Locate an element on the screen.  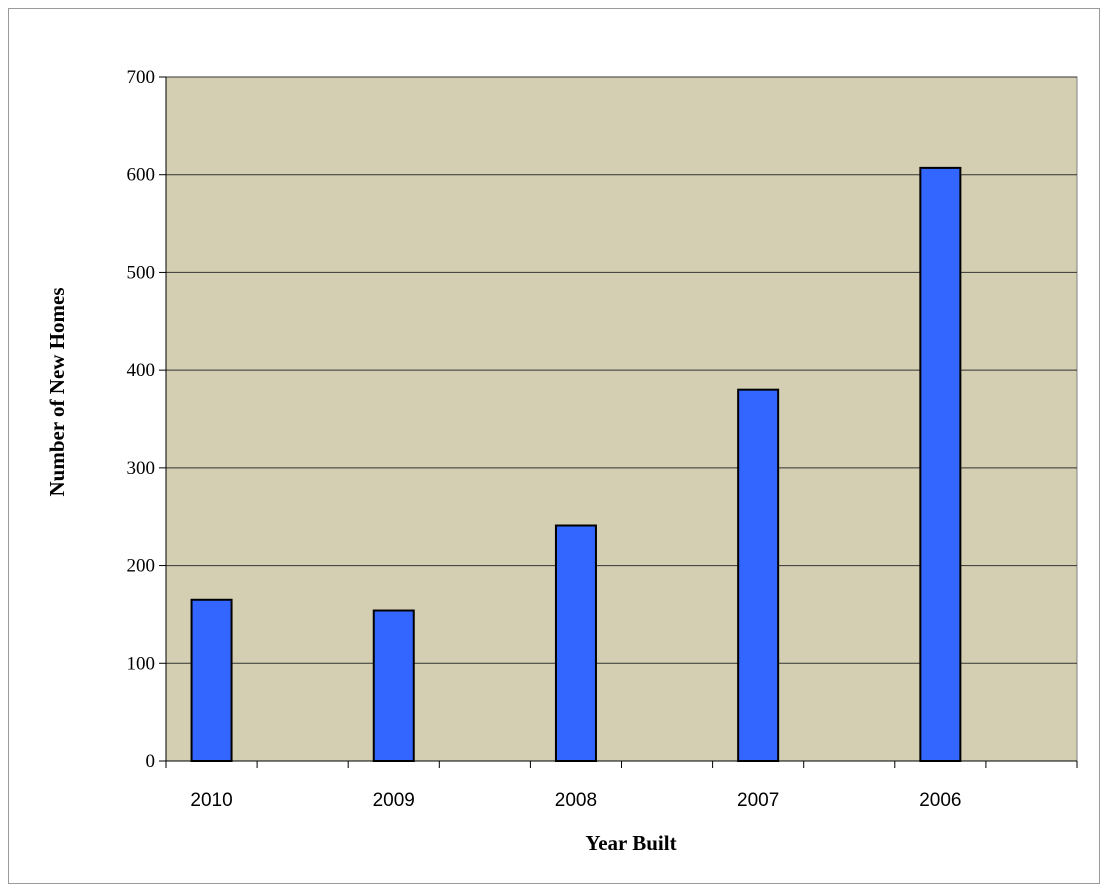
y-axis-title: Number of New Homes is located at coordinates (57, 392).